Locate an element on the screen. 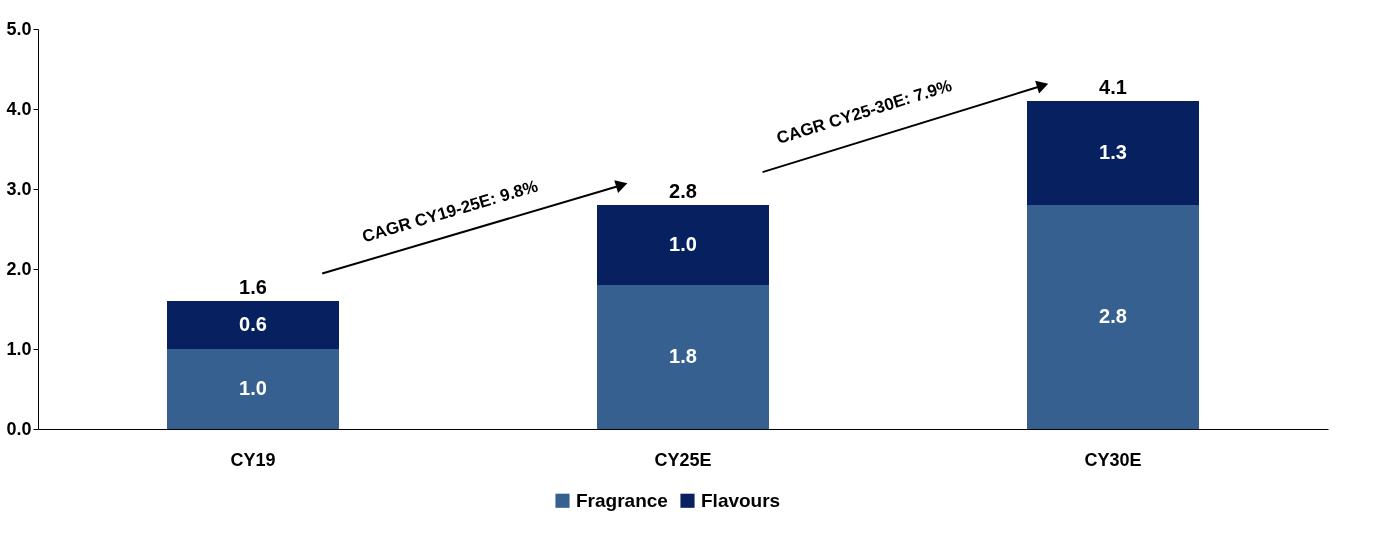 This screenshot has width=1400, height=544. data-label: 1.8 is located at coordinates (683, 356).